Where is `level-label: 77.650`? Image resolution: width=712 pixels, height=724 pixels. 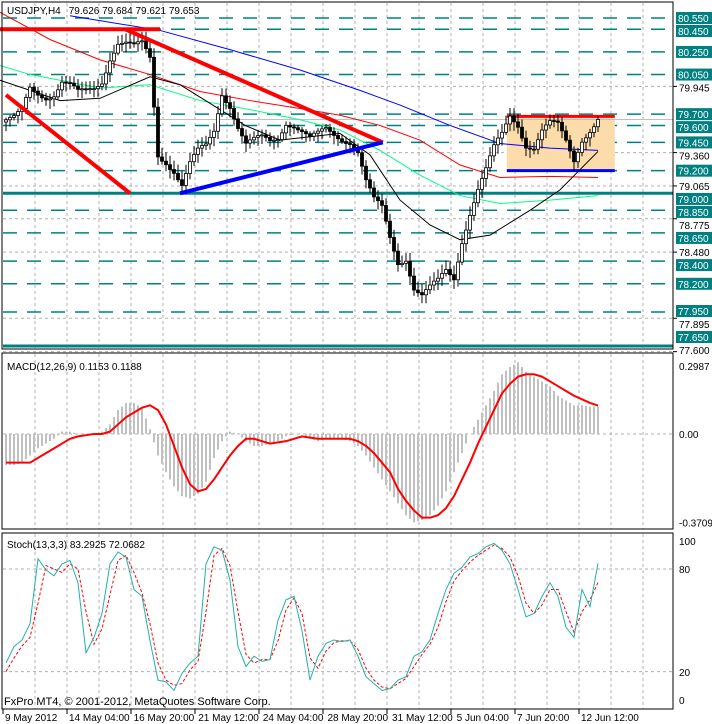
level-label: 77.650 is located at coordinates (693, 338).